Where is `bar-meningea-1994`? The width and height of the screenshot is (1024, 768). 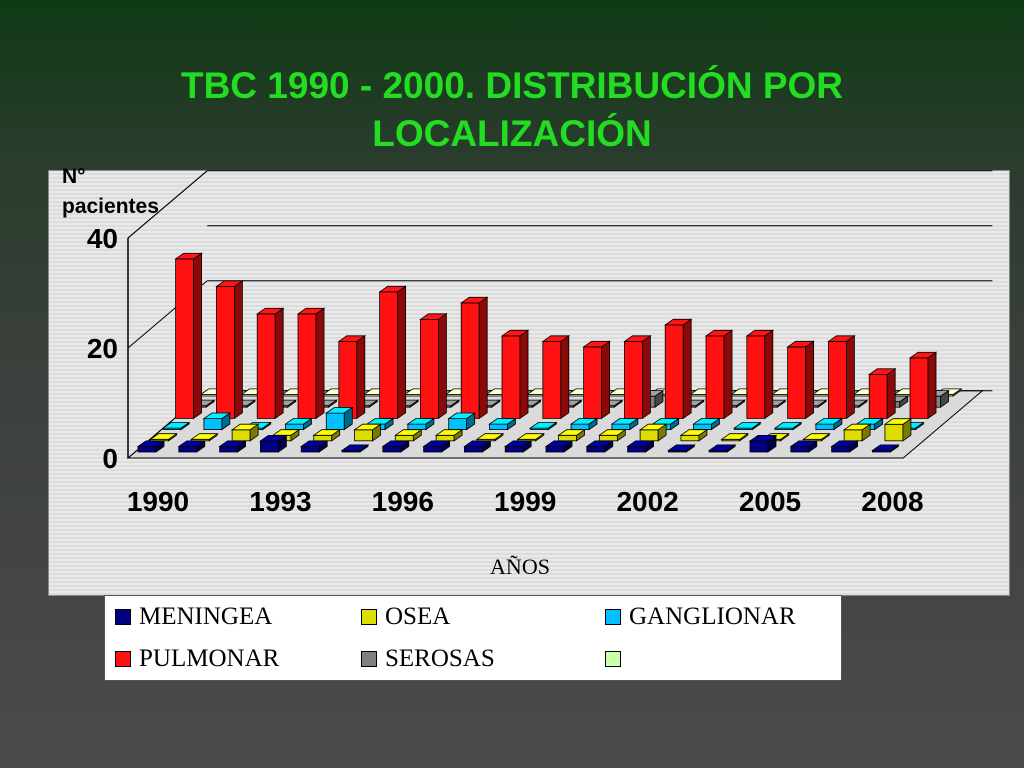
bar-meningea-1994 is located at coordinates (314, 446).